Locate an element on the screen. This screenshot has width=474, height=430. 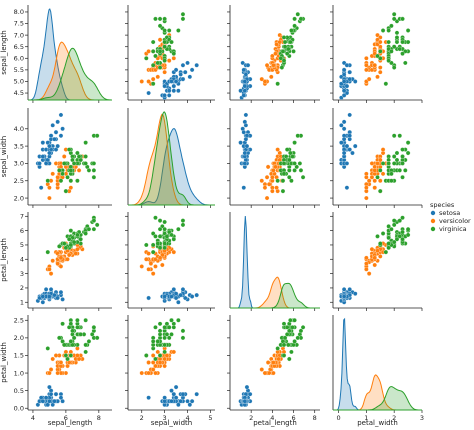
legend-swatch is located at coordinates (433, 229).